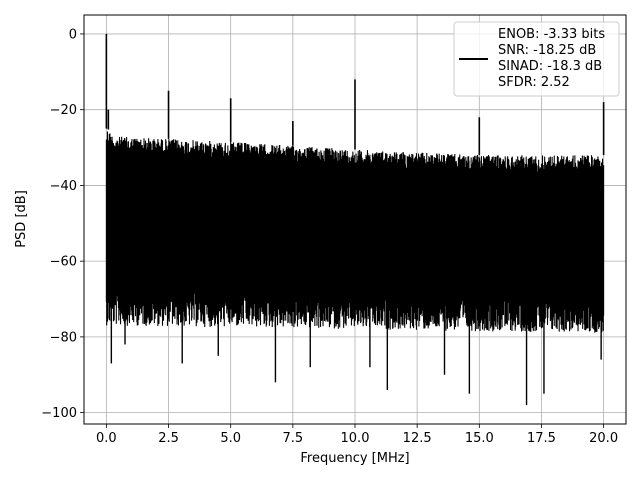  I want to click on y-tick-label: −100, so click(59, 413).